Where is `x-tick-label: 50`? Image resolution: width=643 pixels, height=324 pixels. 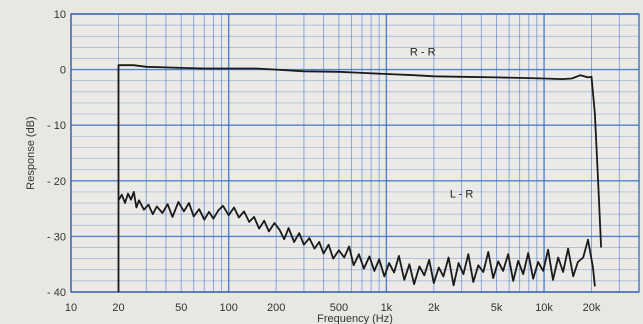
x-tick-label: 50 is located at coordinates (181, 308).